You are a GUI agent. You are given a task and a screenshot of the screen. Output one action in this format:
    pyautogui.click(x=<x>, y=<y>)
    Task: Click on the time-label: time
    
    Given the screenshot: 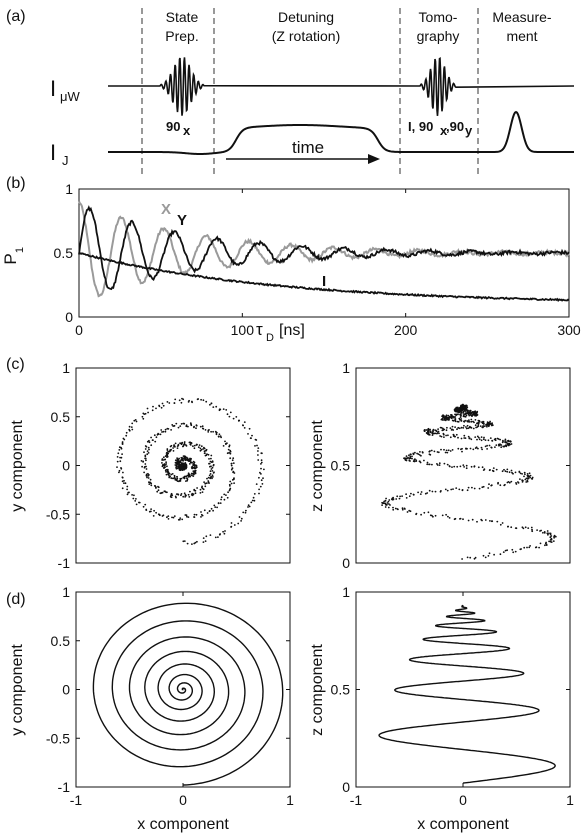 What is the action you would take?
    pyautogui.click(x=308, y=147)
    